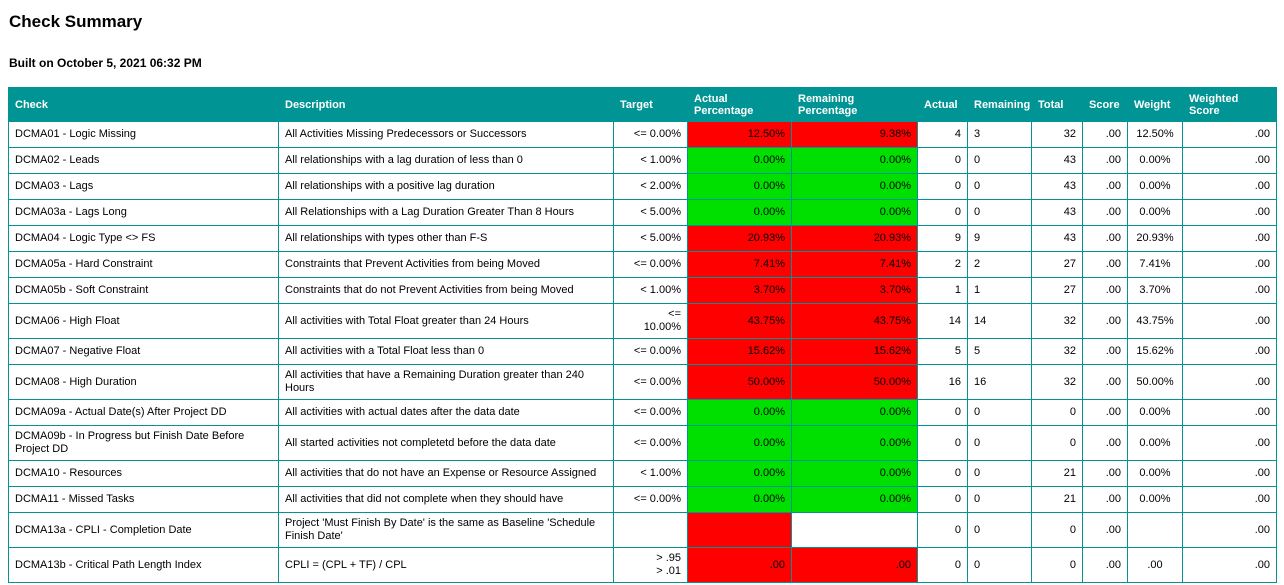  What do you see at coordinates (446, 565) in the screenshot?
I see `description-cell: CPLI = (CPL + TF) / CPL` at bounding box center [446, 565].